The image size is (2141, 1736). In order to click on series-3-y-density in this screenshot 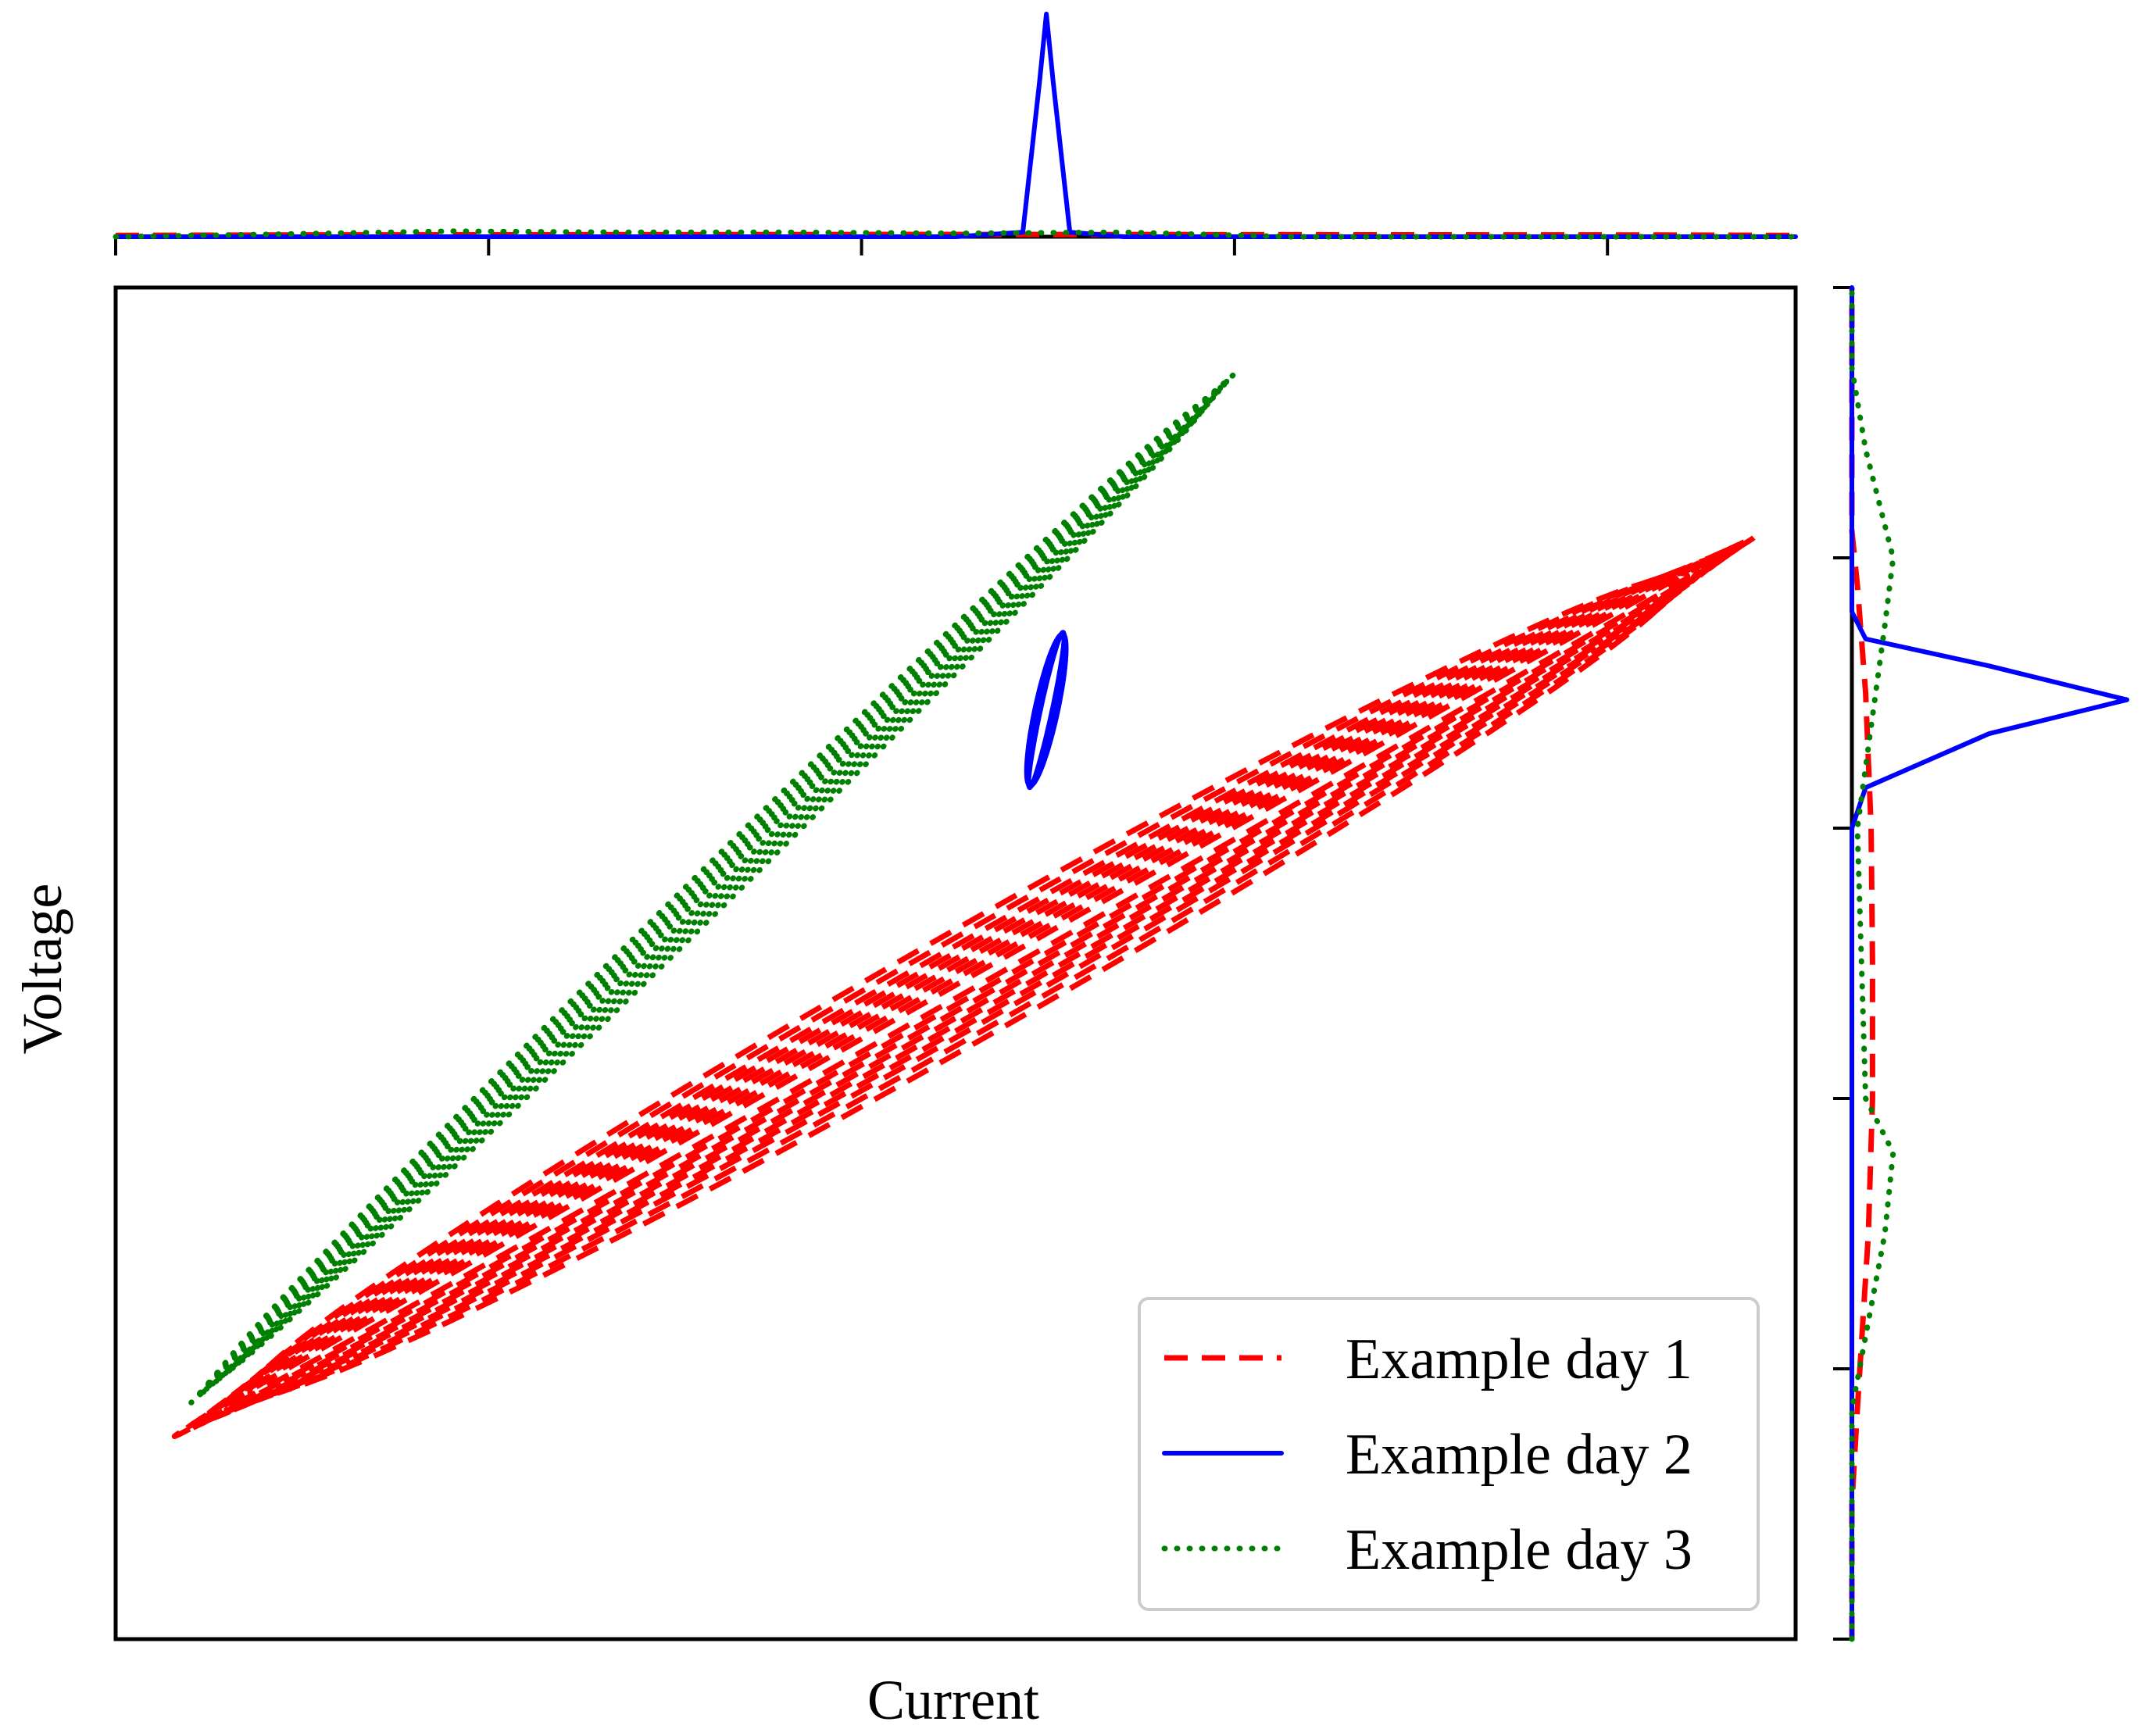, I will do `click(1872, 963)`.